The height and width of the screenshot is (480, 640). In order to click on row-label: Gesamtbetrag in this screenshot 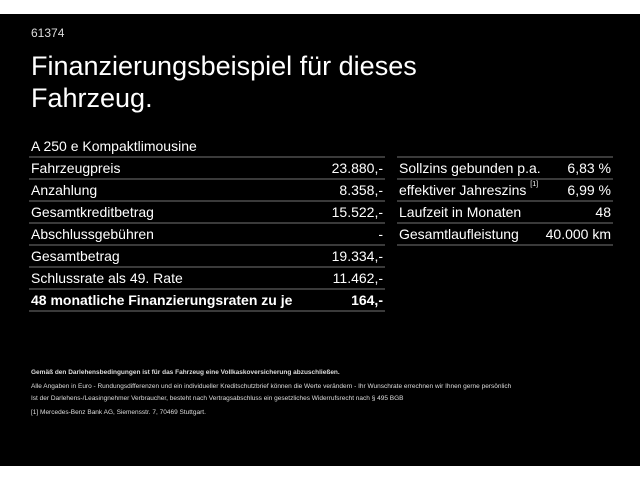, I will do `click(75, 256)`.